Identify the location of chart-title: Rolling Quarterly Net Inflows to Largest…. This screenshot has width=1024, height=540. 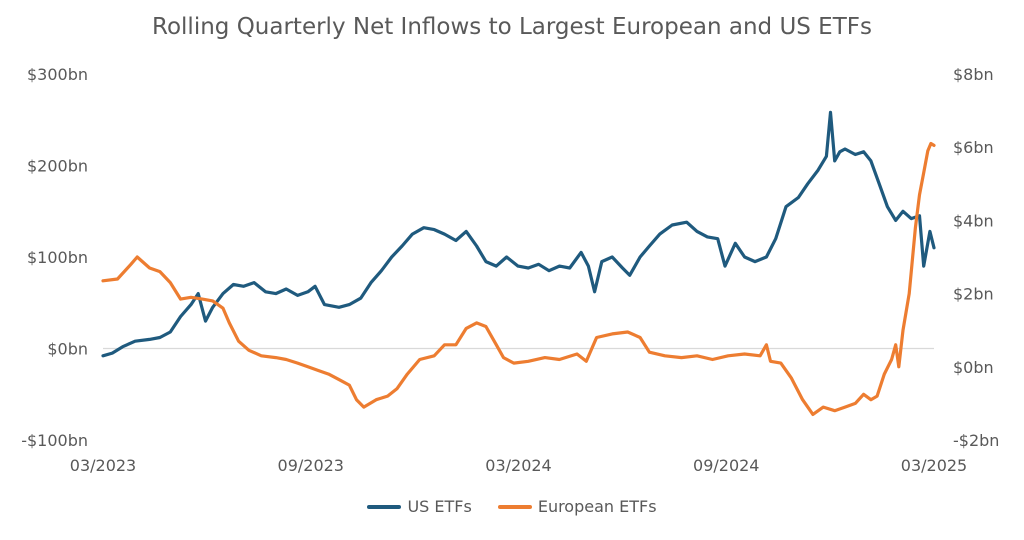
(512, 27).